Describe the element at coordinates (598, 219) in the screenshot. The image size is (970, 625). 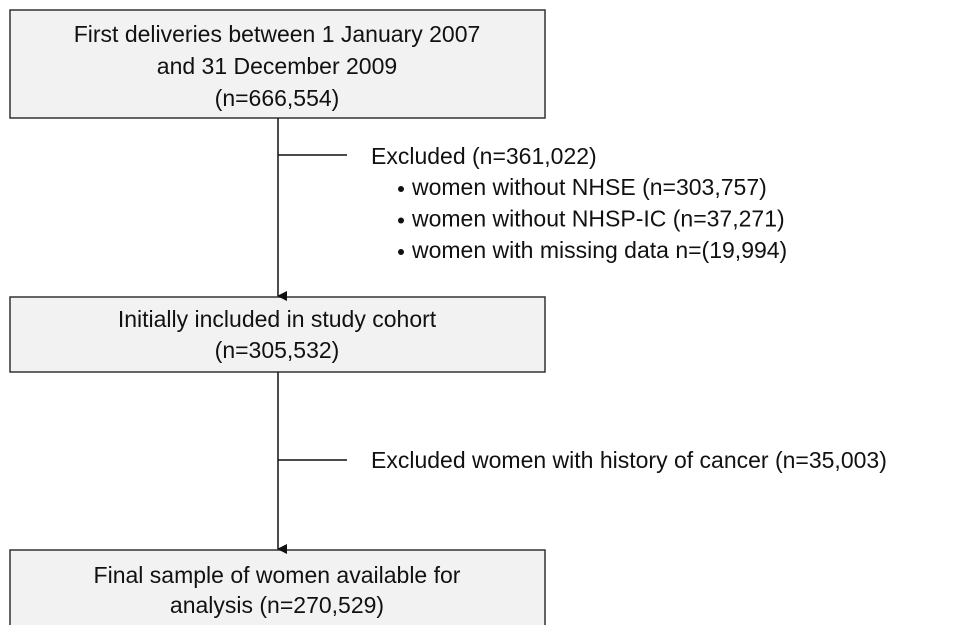
I see `exclusion-item: women without NHSP-IC (n=37,271)` at that location.